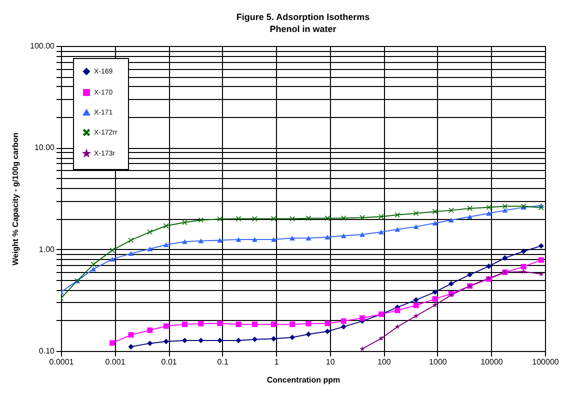 This screenshot has height=396, width=578. I want to click on x-tick-label: 10, so click(331, 362).